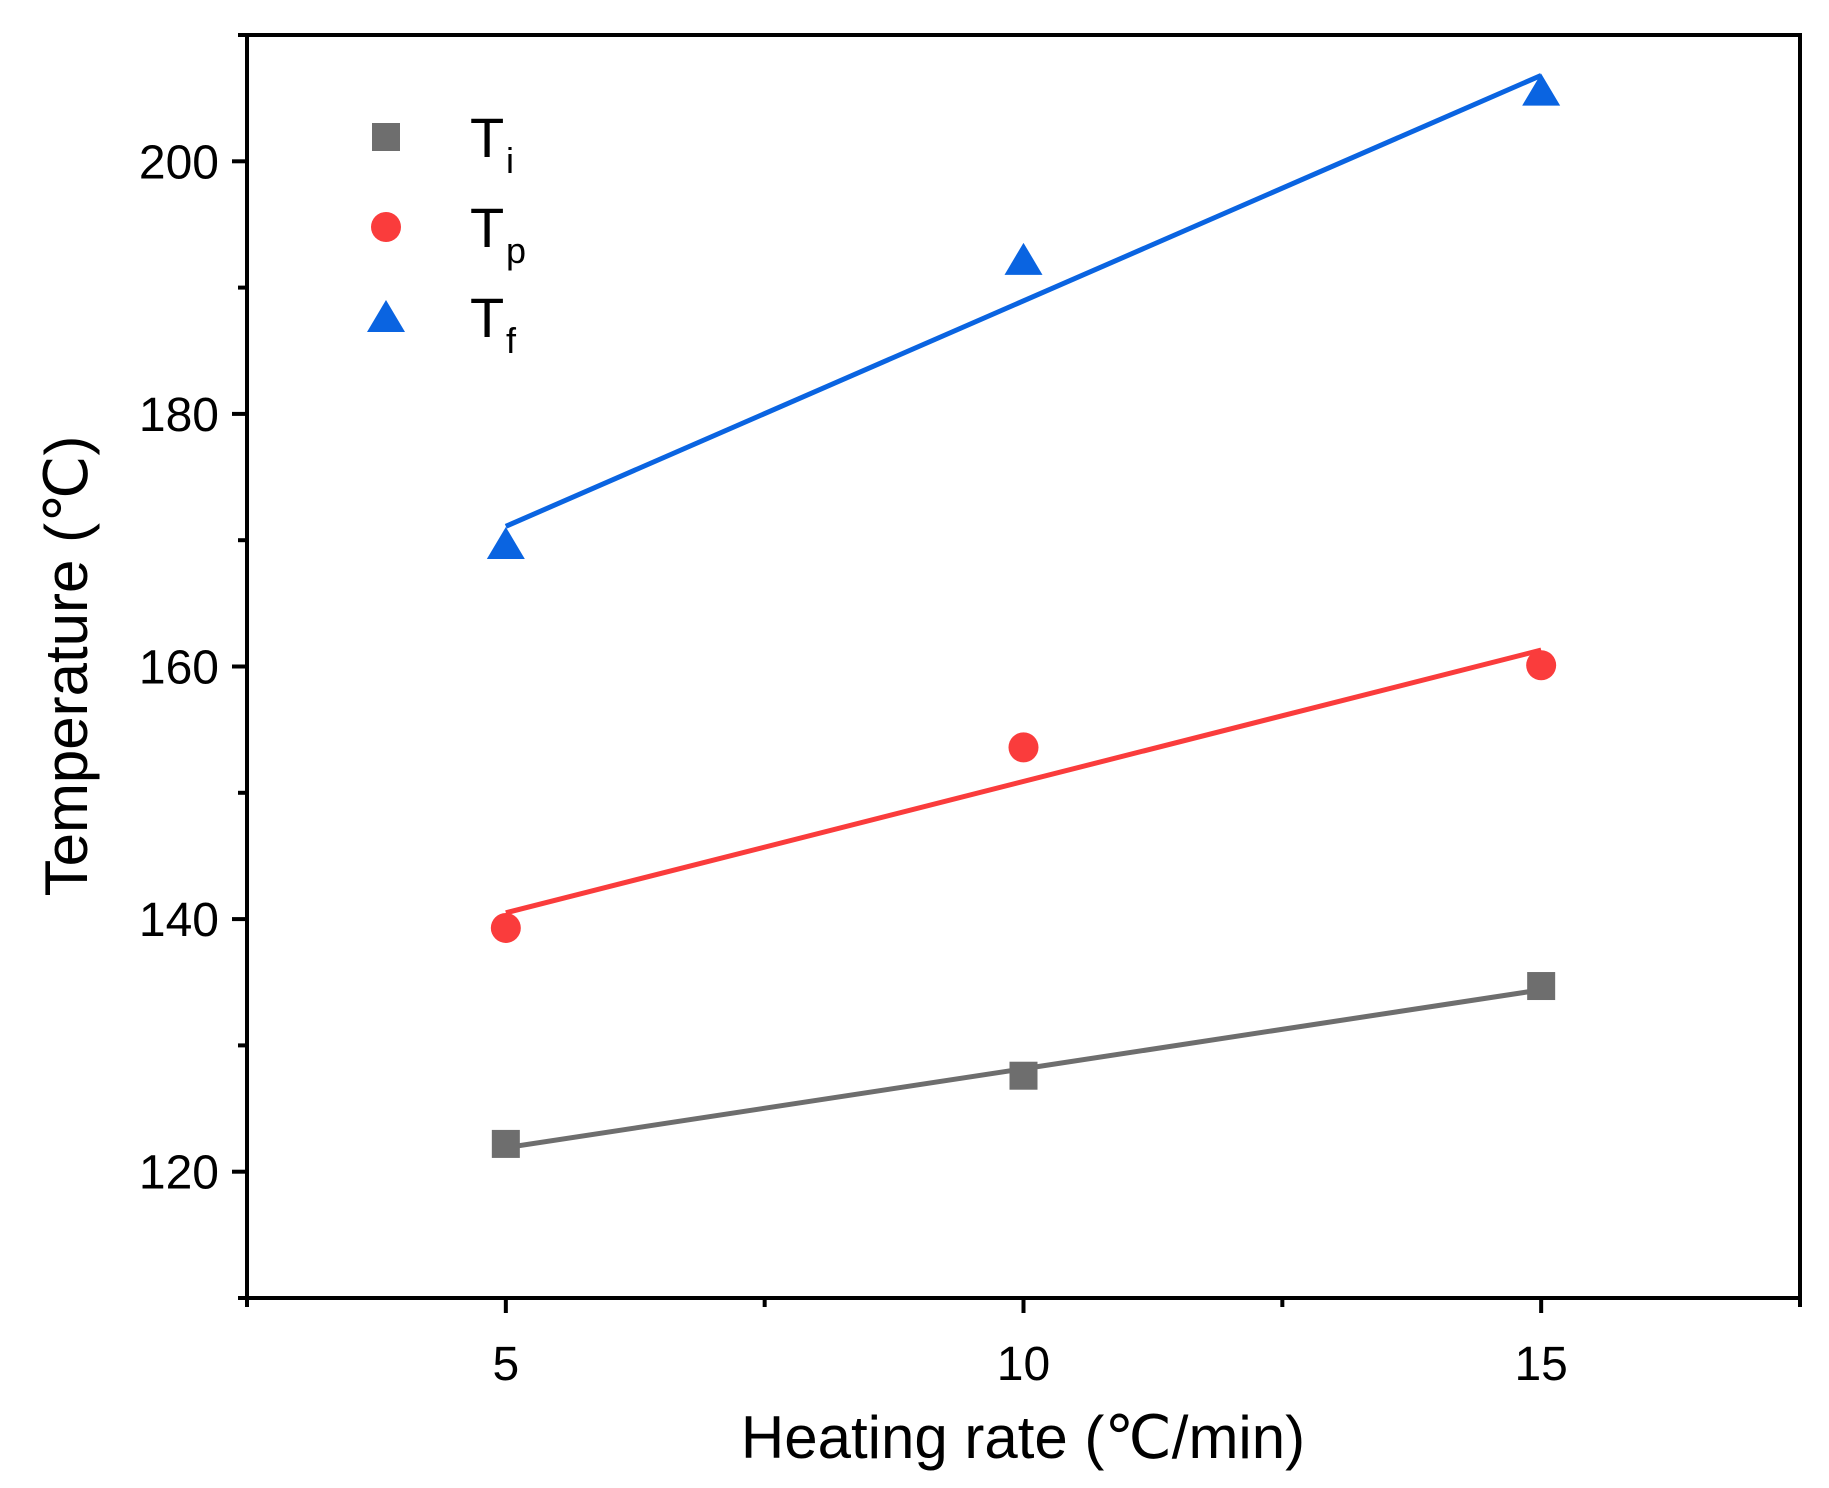  What do you see at coordinates (505, 1364) in the screenshot?
I see `x-tick-label: 5` at bounding box center [505, 1364].